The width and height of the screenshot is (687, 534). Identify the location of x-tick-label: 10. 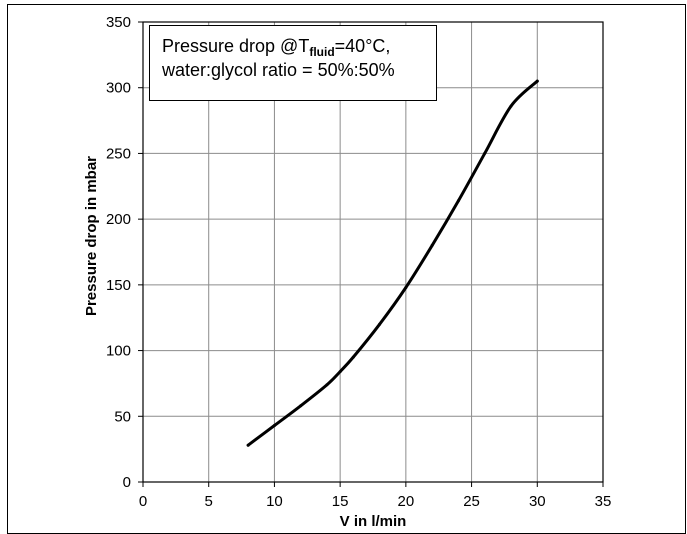
(274, 501).